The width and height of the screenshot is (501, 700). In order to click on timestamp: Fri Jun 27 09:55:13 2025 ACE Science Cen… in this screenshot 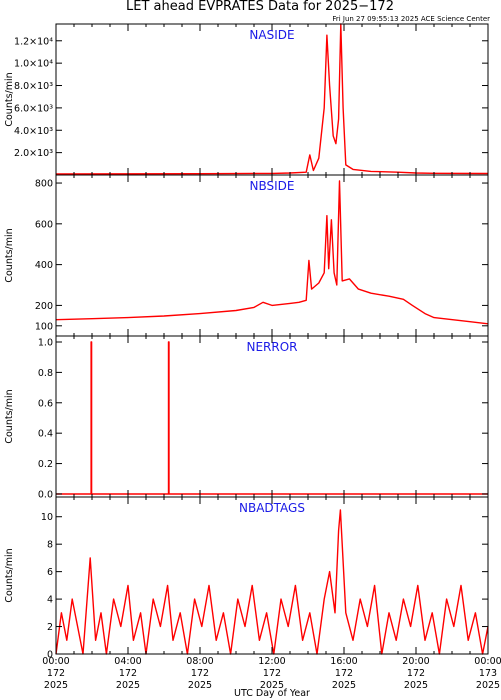, I will do `click(411, 19)`.